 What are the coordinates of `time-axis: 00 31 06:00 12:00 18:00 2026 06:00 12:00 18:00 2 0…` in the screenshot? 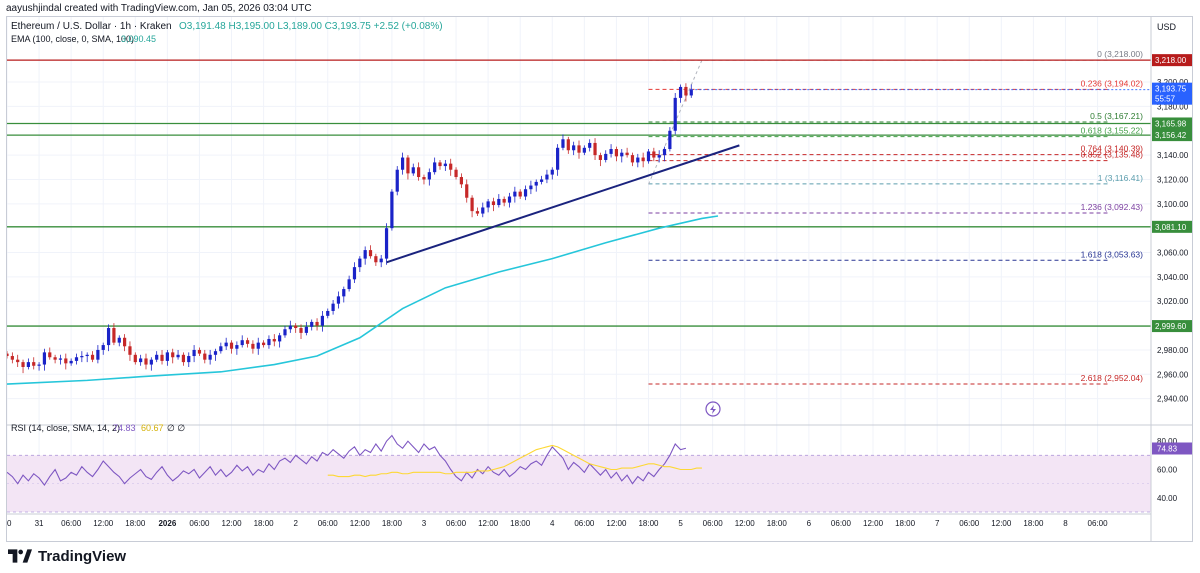 It's located at (557, 523).